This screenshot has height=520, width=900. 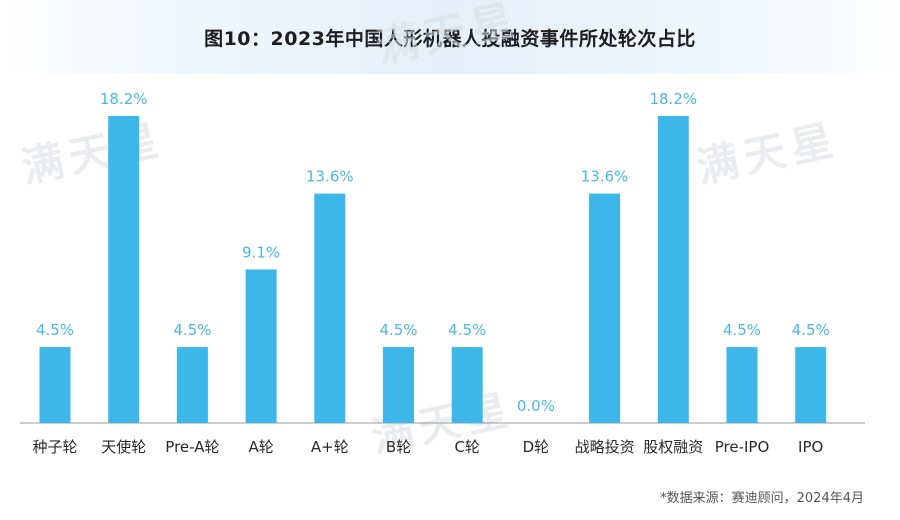 What do you see at coordinates (124, 99) in the screenshot?
I see `value-label-1: 18.2%` at bounding box center [124, 99].